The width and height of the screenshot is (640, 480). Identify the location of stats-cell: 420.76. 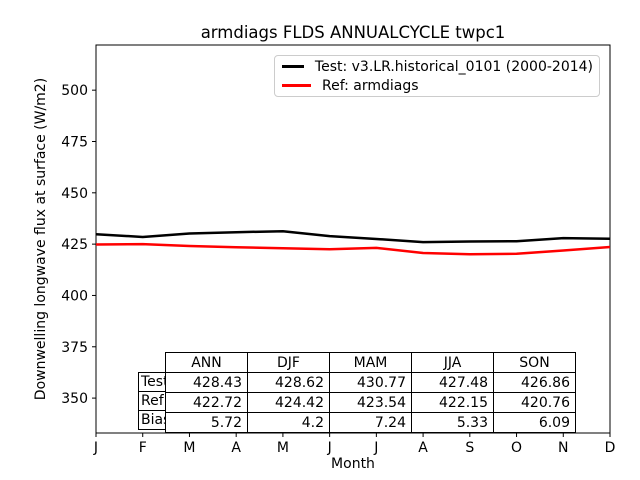
(534, 402).